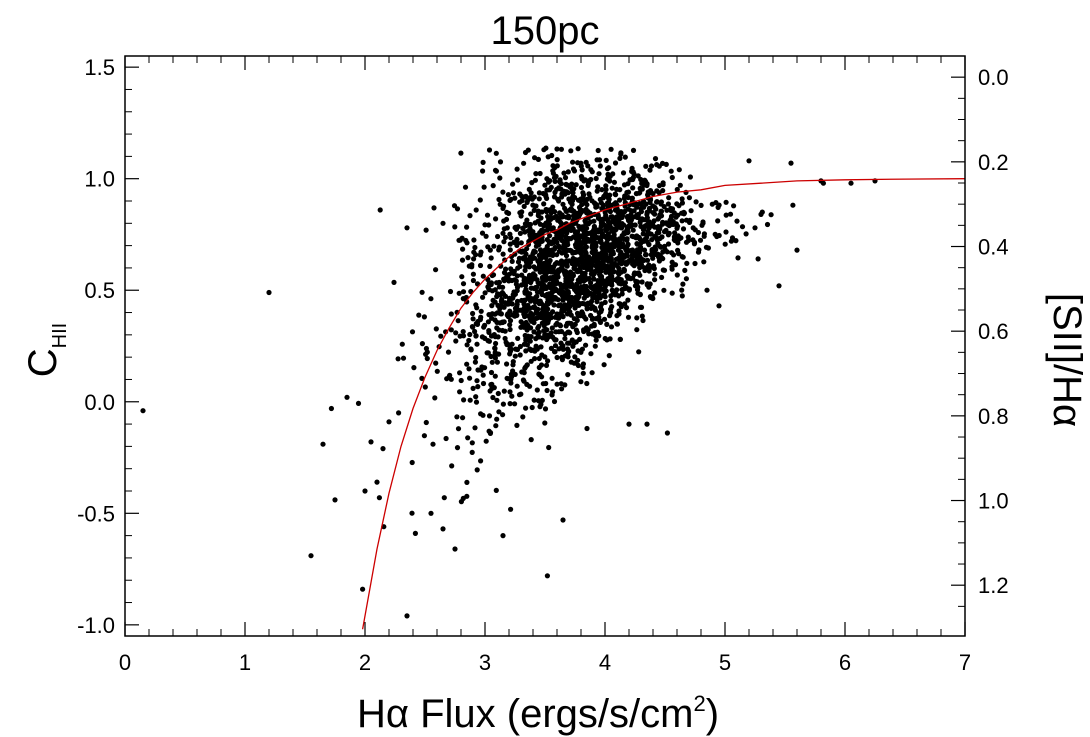 The height and width of the screenshot is (737, 1090). Describe the element at coordinates (993, 331) in the screenshot. I see `right-tick-label: 0.6` at that location.